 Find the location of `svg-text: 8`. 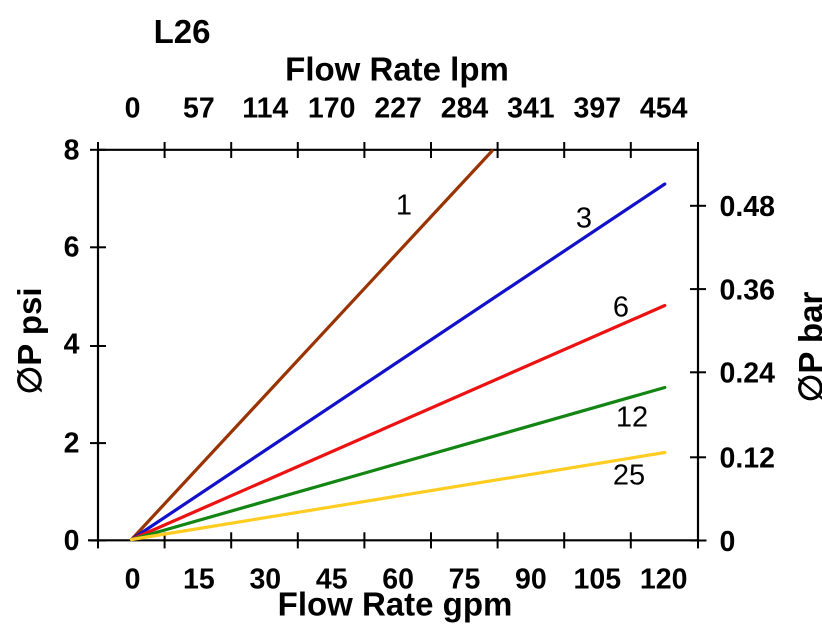

svg-text: 8 is located at coordinates (72, 150).